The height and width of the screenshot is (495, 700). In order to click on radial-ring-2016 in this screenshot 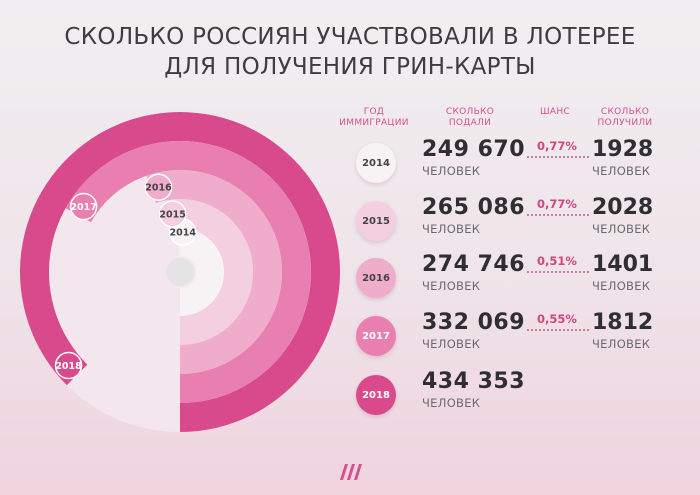, I will do `click(214, 272)`.